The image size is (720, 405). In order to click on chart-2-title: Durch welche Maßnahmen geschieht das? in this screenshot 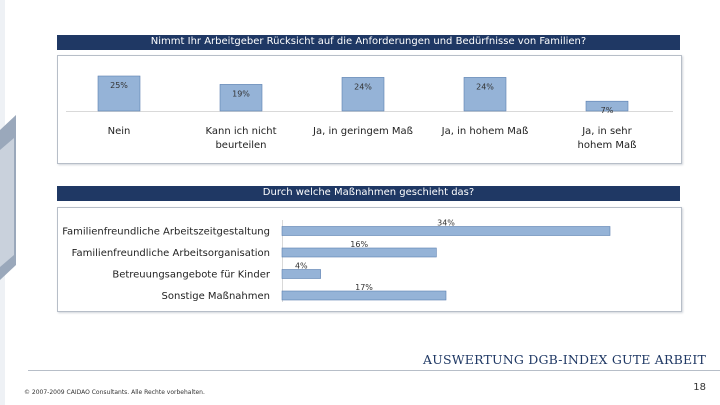, I will do `click(368, 193)`.